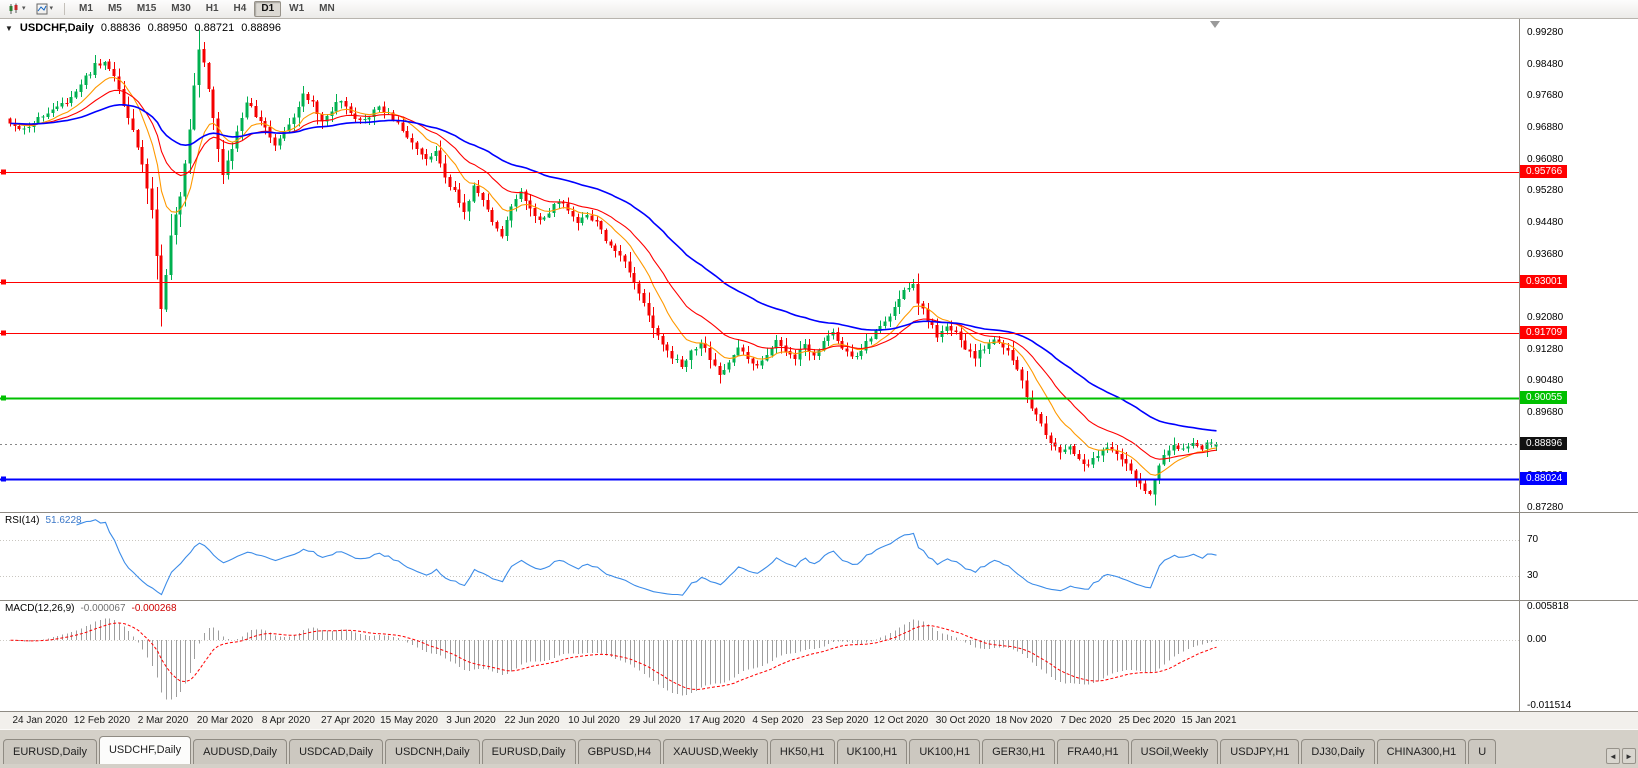  Describe the element at coordinates (261, 28) in the screenshot. I see `ohlc-close-value: 0.88896` at that location.